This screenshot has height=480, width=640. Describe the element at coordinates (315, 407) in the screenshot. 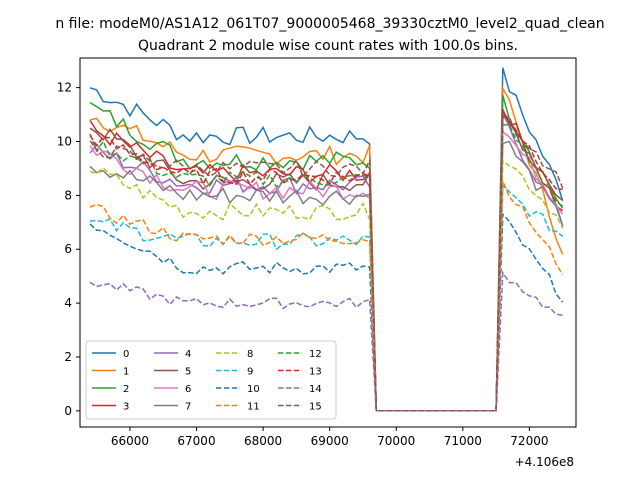

I see `legend-label-15: 15` at that location.